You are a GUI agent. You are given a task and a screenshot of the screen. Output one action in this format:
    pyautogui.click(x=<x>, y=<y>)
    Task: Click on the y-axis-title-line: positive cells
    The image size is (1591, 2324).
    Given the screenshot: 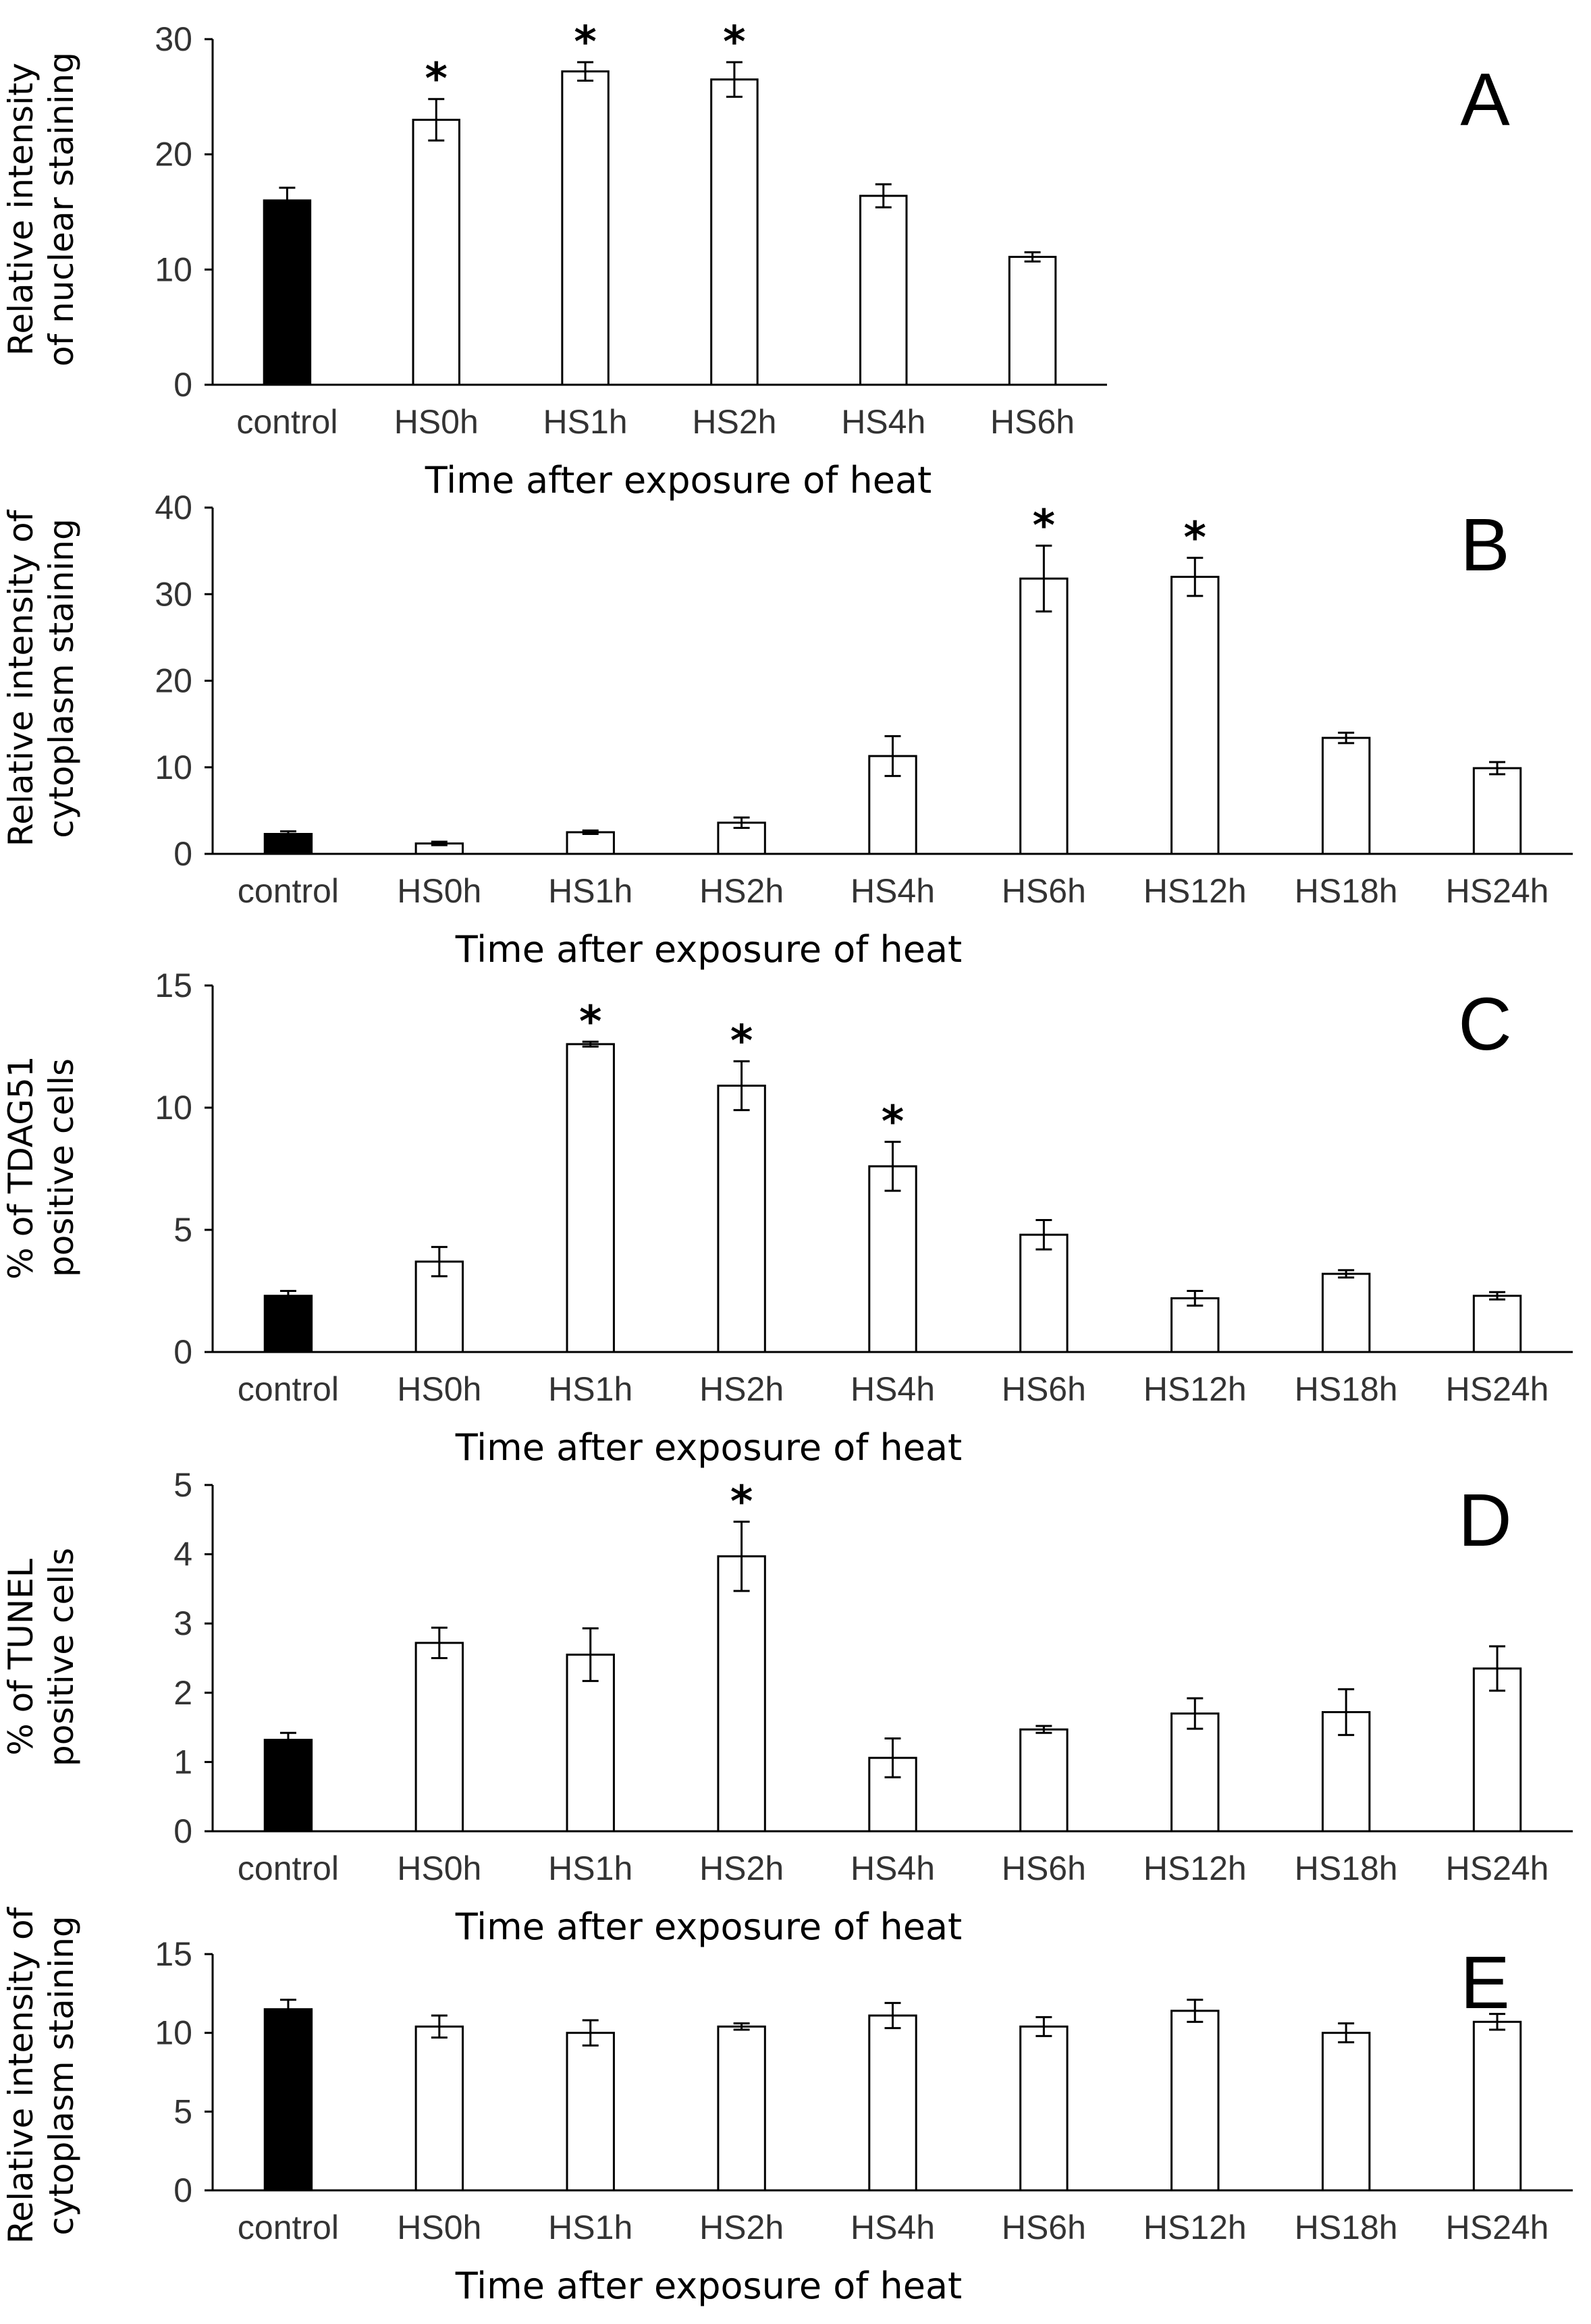 What is the action you would take?
    pyautogui.click(x=61, y=1657)
    